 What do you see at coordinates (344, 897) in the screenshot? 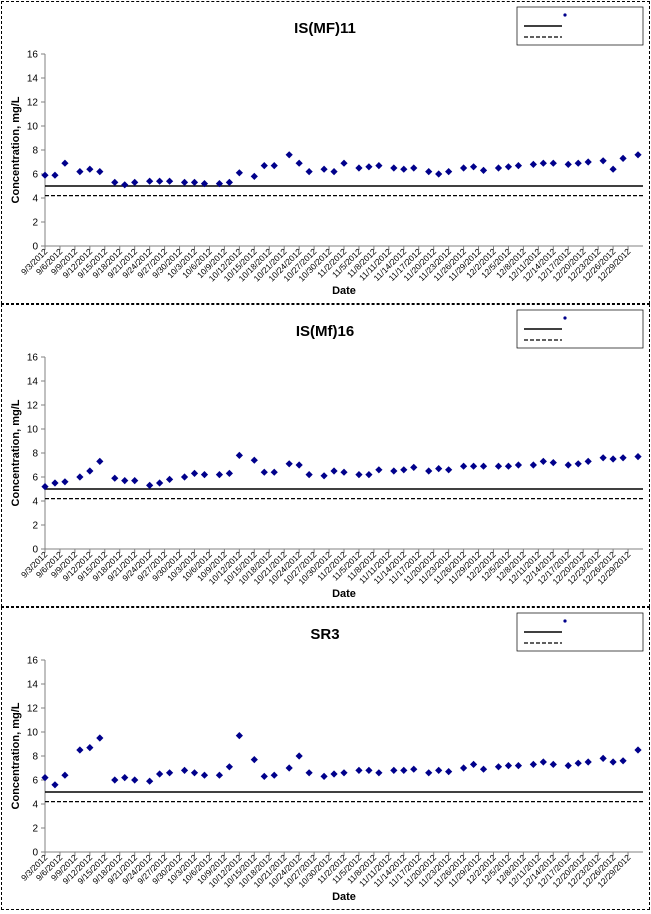
I see `x-axis-label: Date` at bounding box center [344, 897].